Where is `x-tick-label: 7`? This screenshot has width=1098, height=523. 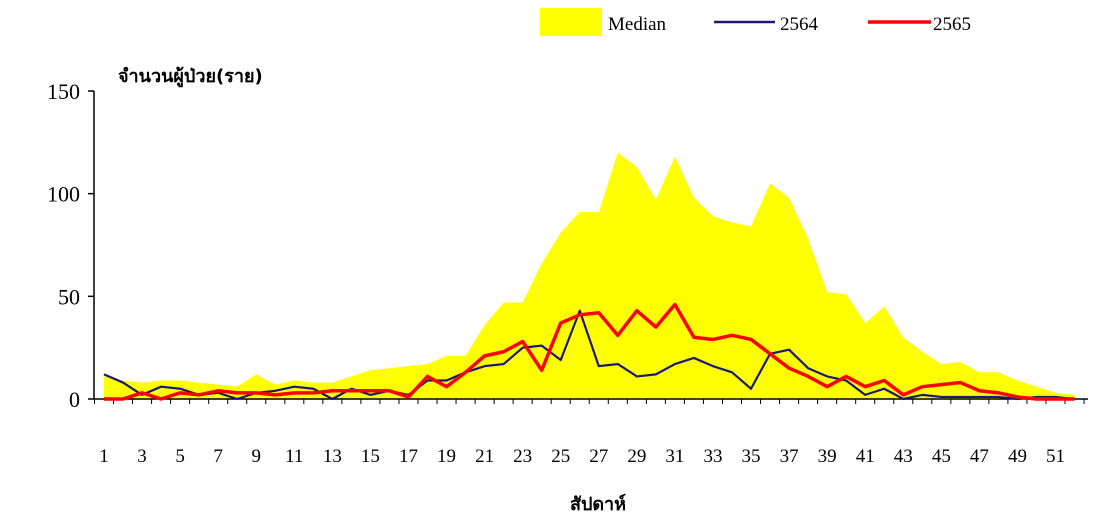
x-tick-label: 7 is located at coordinates (218, 456).